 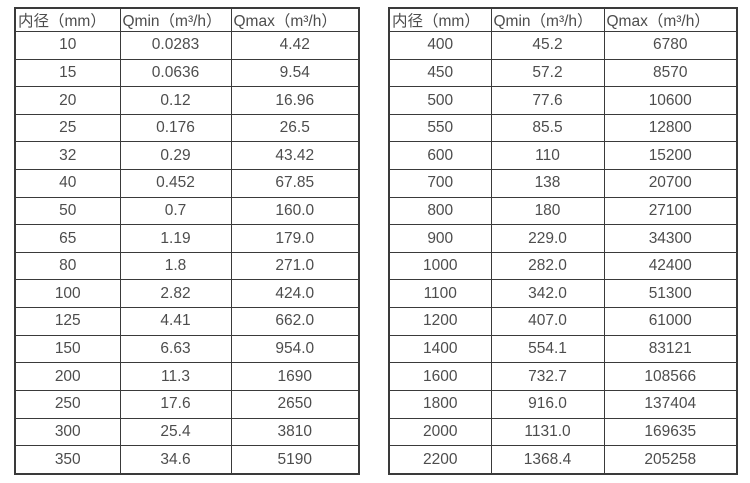 What do you see at coordinates (187, 238) in the screenshot?
I see `table-row: 65 1.19 179.0` at bounding box center [187, 238].